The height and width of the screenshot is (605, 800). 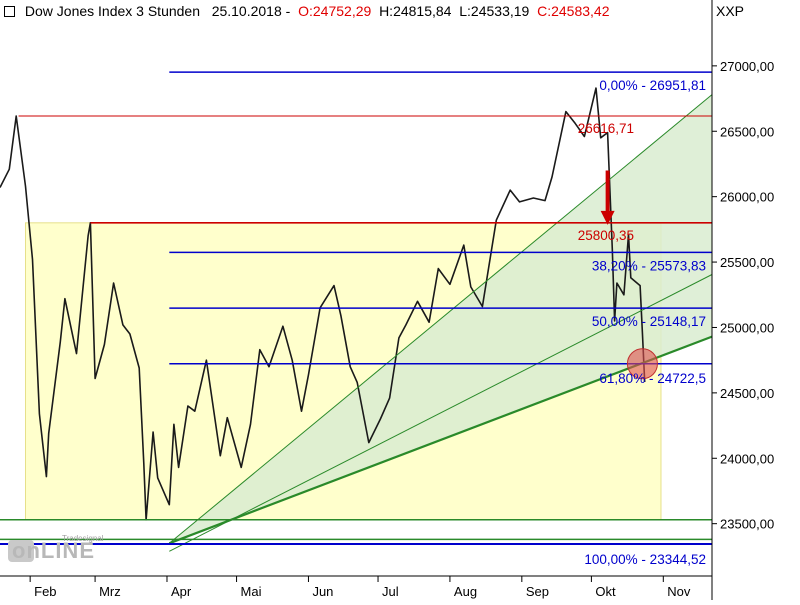 I want to click on logo-badge-icon, so click(x=21, y=551).